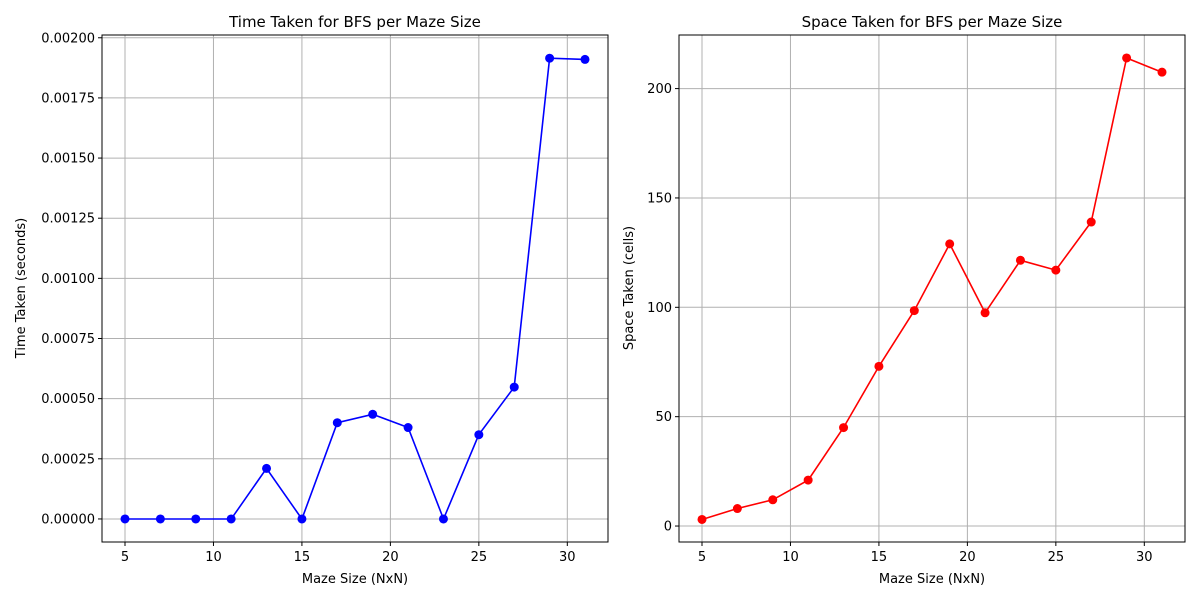 This screenshot has height=600, width=1200. I want to click on y-tick-label: 0.00100, so click(68, 279).